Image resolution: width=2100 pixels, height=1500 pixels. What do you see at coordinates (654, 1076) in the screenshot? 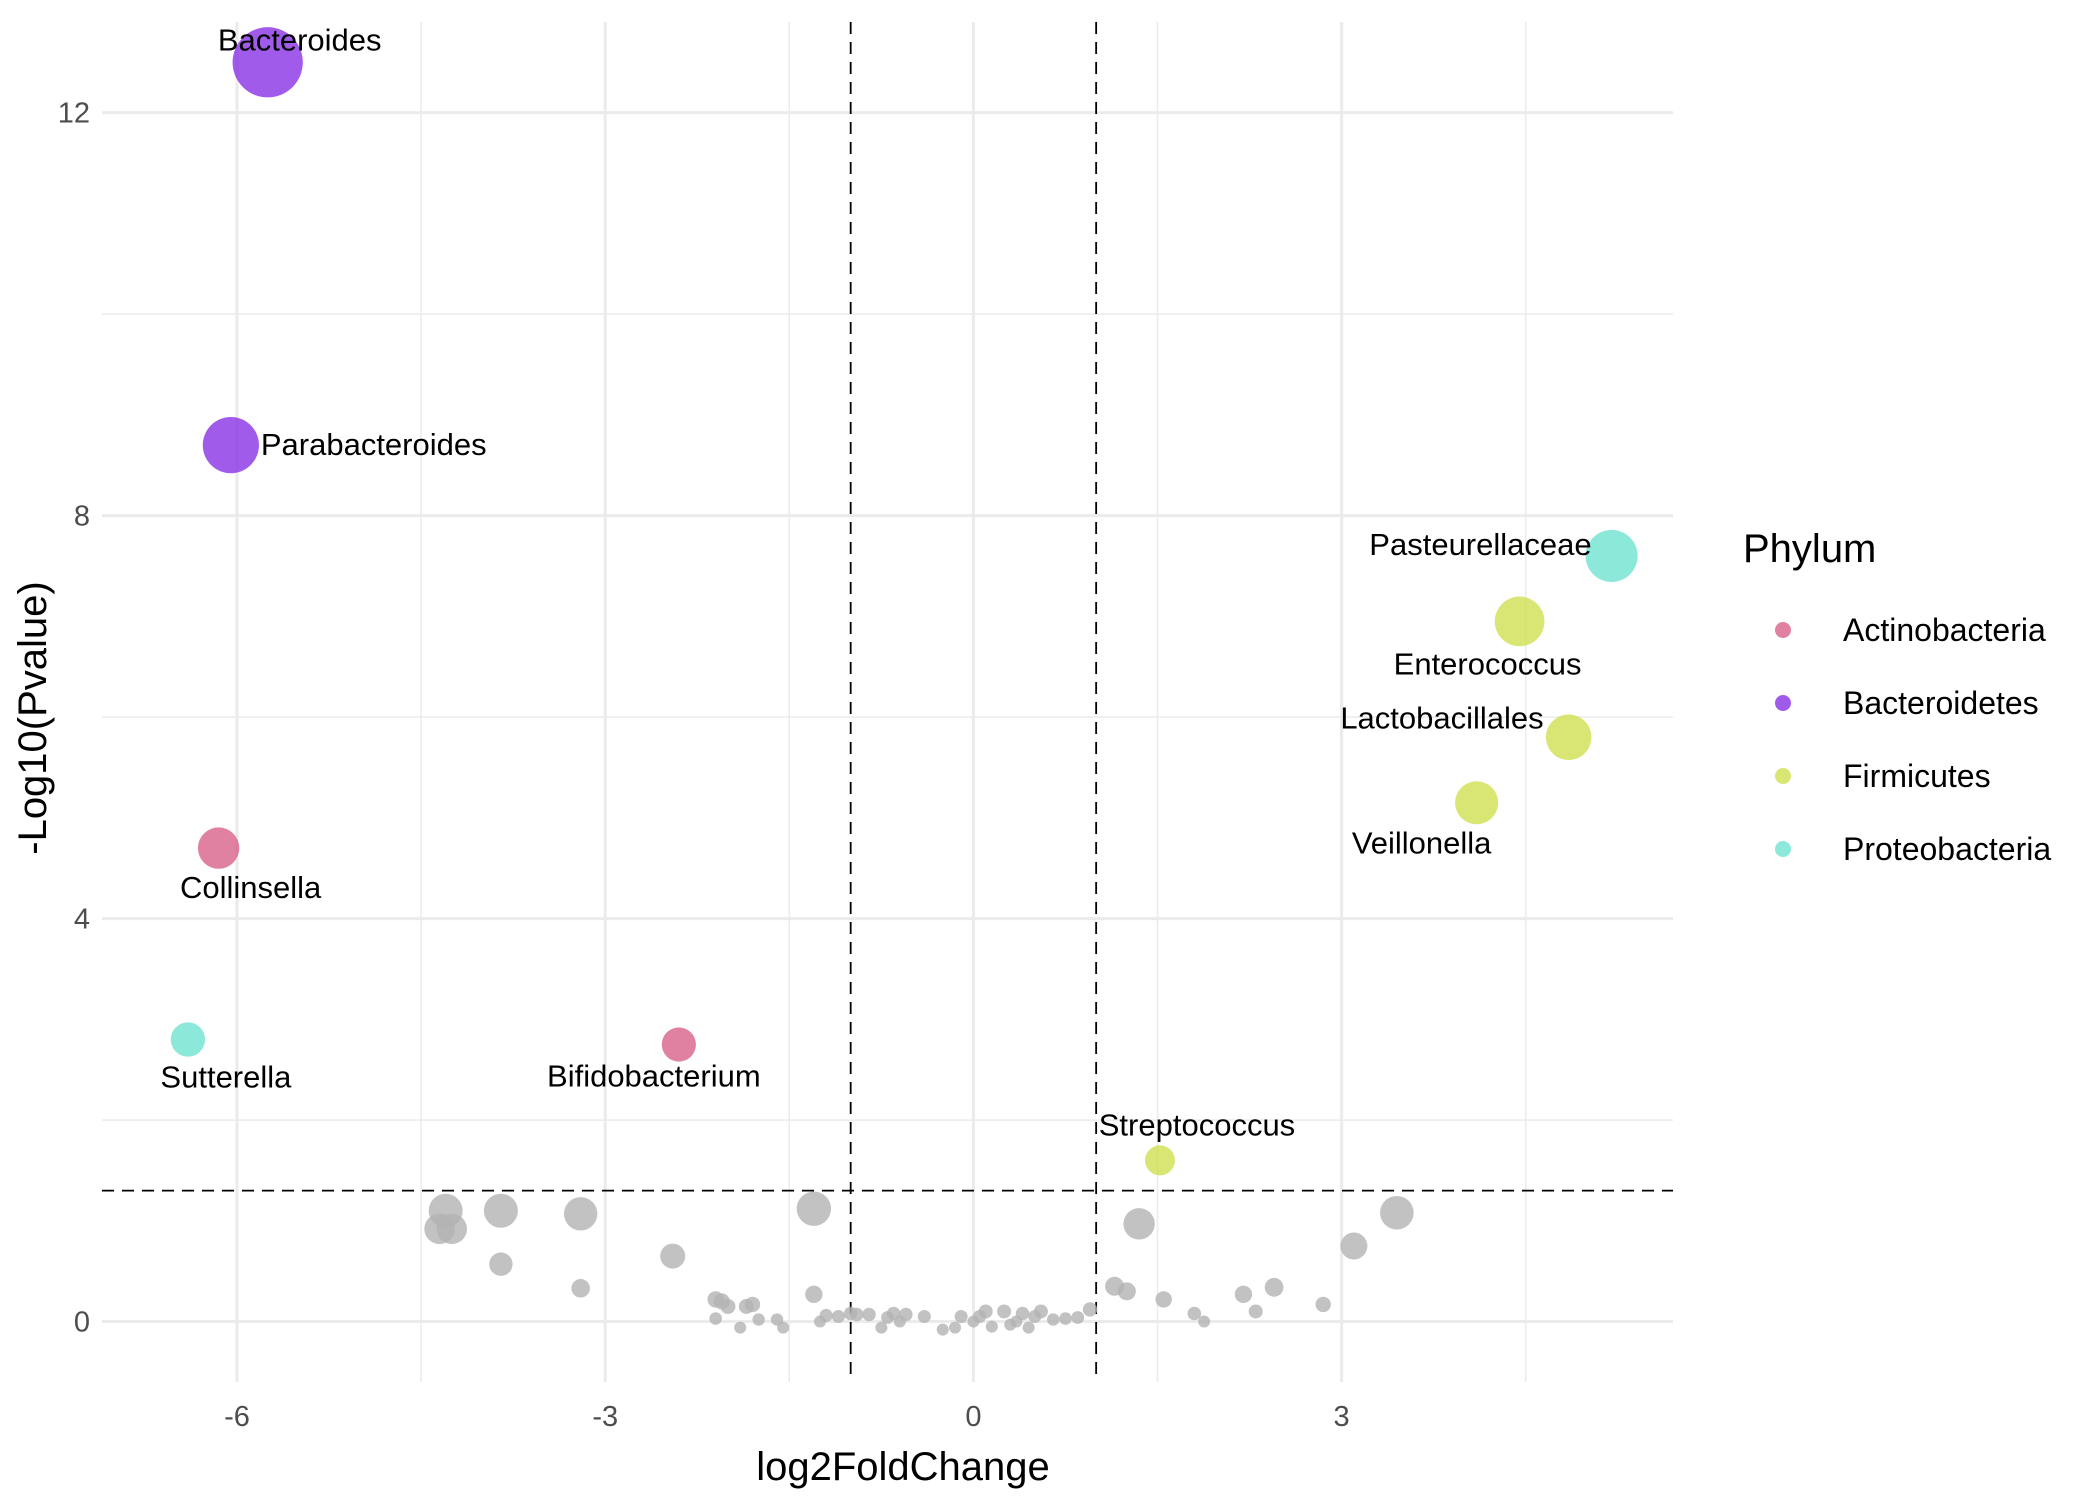
I see `point-label: Bifidobacterium` at bounding box center [654, 1076].